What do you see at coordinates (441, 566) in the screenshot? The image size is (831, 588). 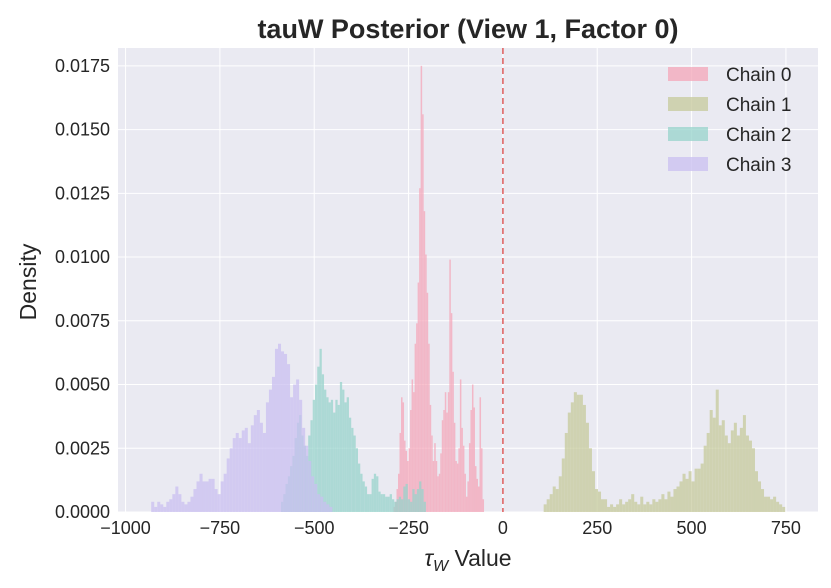 I see `x-axis-label-subscript: W` at bounding box center [441, 566].